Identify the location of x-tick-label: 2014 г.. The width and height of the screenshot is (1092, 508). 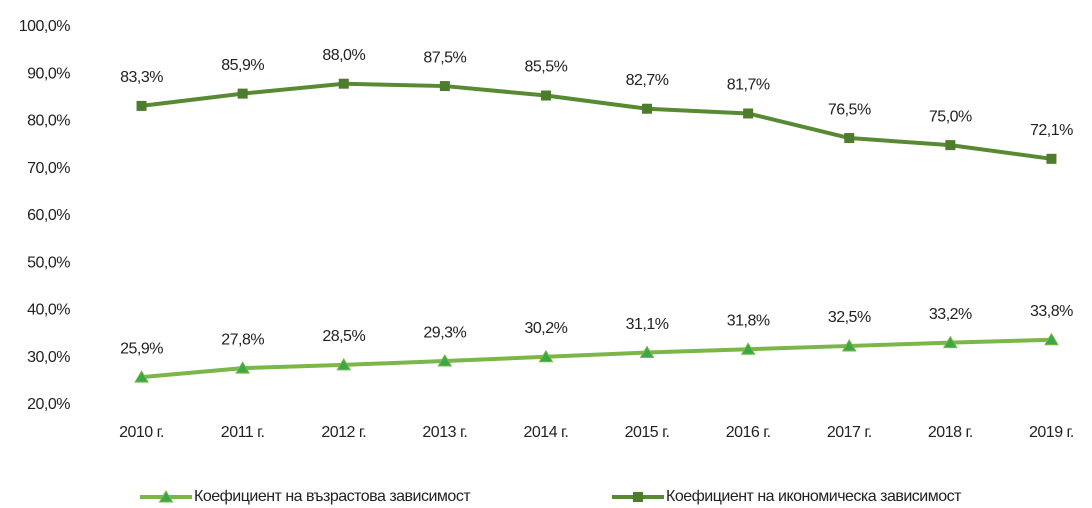
(546, 432).